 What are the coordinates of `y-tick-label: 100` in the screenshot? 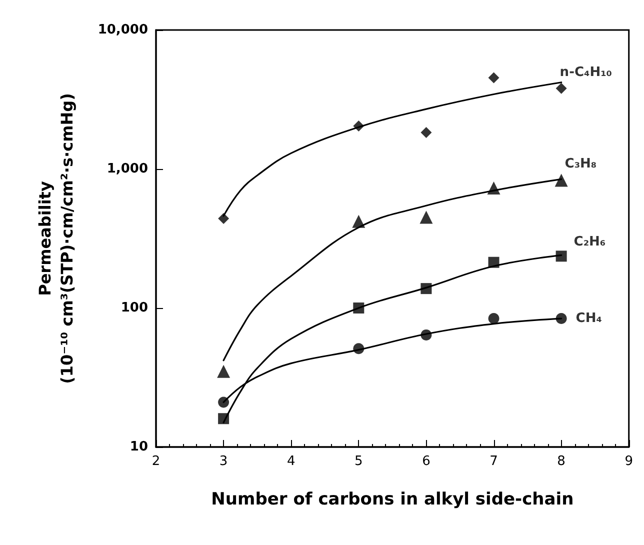 It's located at (134, 308).